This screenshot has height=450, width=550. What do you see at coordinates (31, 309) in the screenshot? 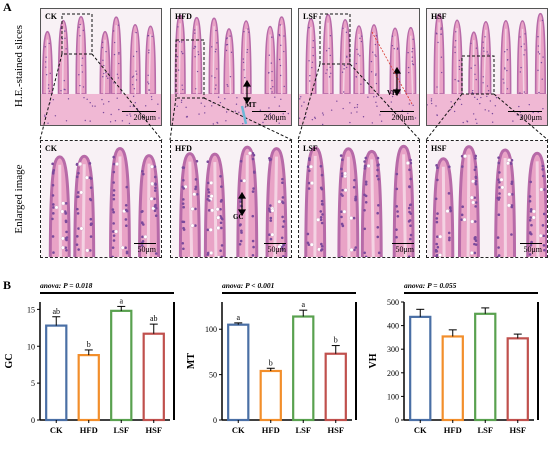
I see `y-tick-label: 15` at bounding box center [31, 309].